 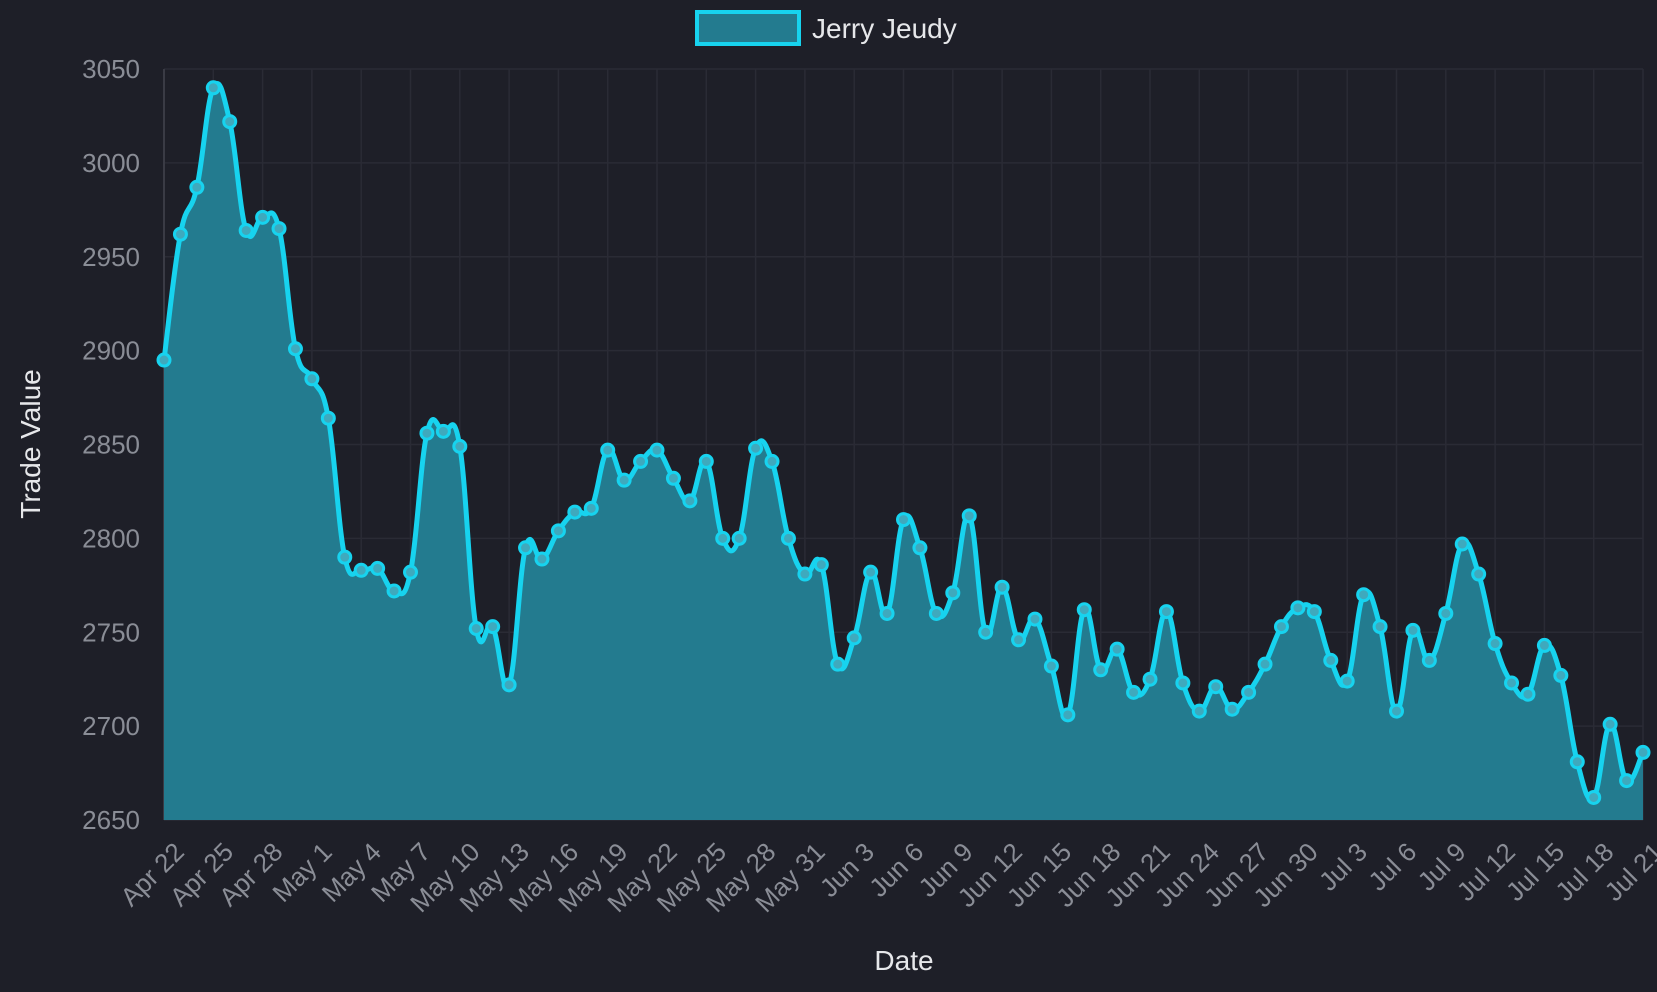 I want to click on x-tick-label: Jul 6, so click(x=1392, y=867).